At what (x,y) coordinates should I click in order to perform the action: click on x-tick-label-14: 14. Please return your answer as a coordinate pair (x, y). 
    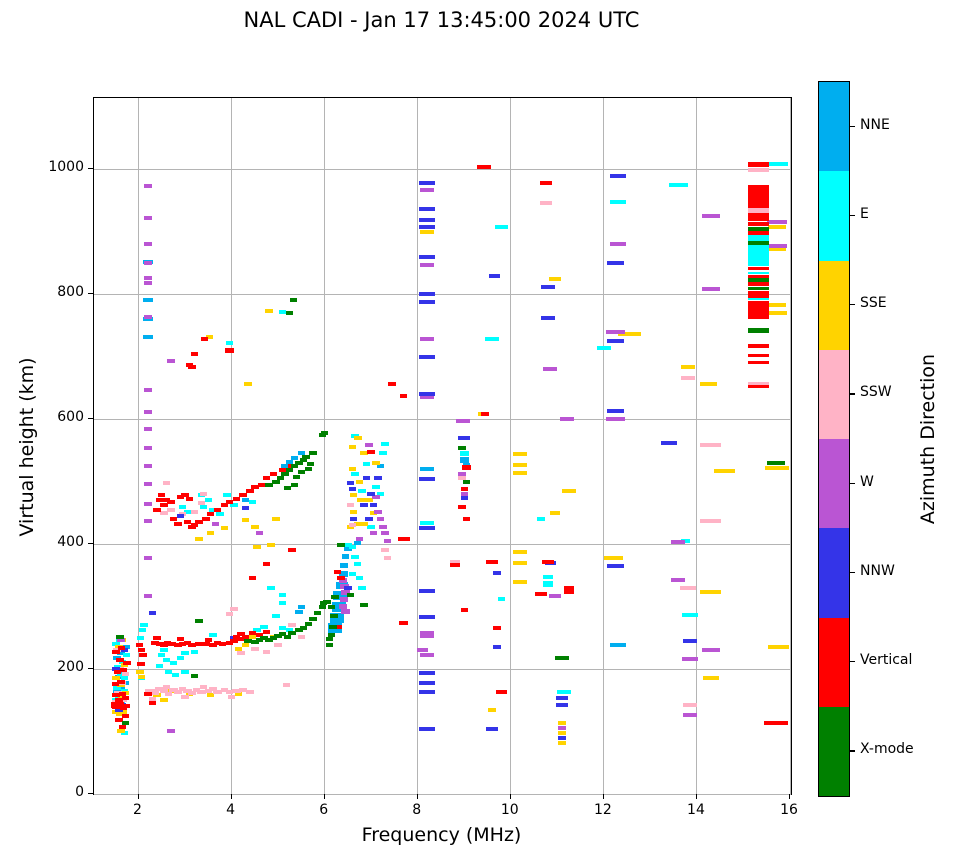
    Looking at the image, I should click on (696, 810).